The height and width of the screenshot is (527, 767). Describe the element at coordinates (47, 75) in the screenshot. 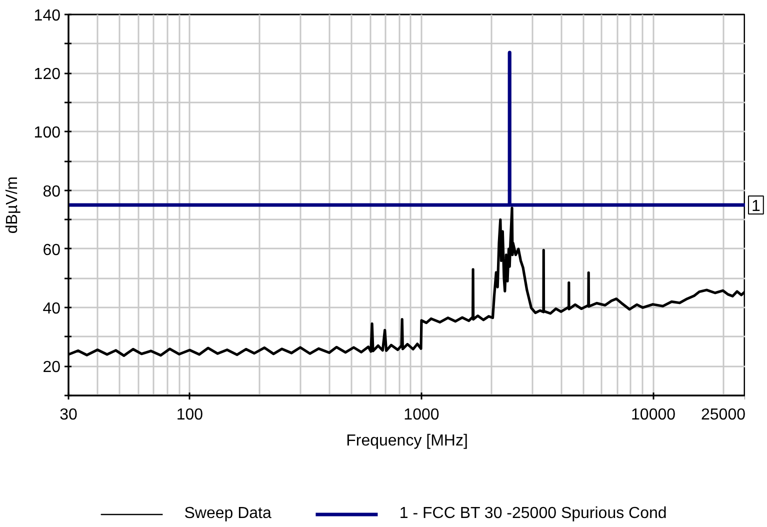

I see `y-tick-label: 120` at that location.